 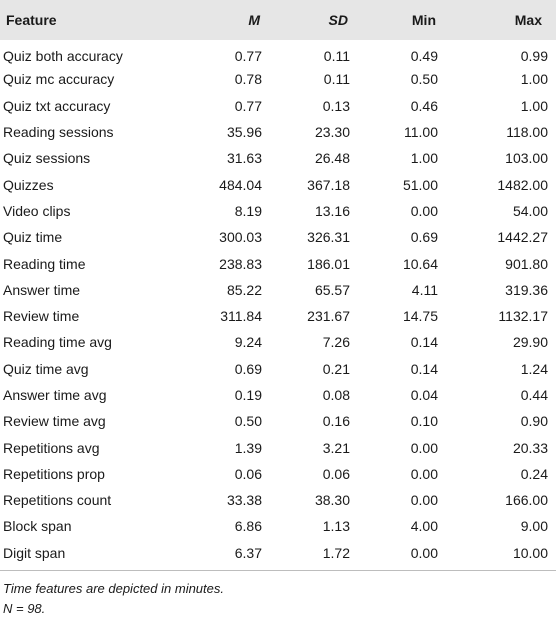 What do you see at coordinates (523, 316) in the screenshot?
I see `cell-max: 1132.17` at bounding box center [523, 316].